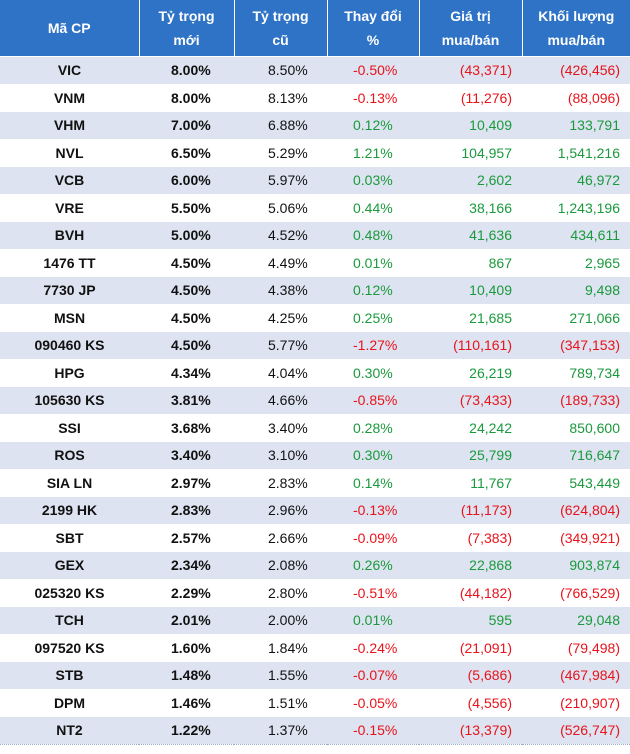 The image size is (630, 754). What do you see at coordinates (280, 675) in the screenshot?
I see `cell-old-weight: 1.55%` at bounding box center [280, 675].